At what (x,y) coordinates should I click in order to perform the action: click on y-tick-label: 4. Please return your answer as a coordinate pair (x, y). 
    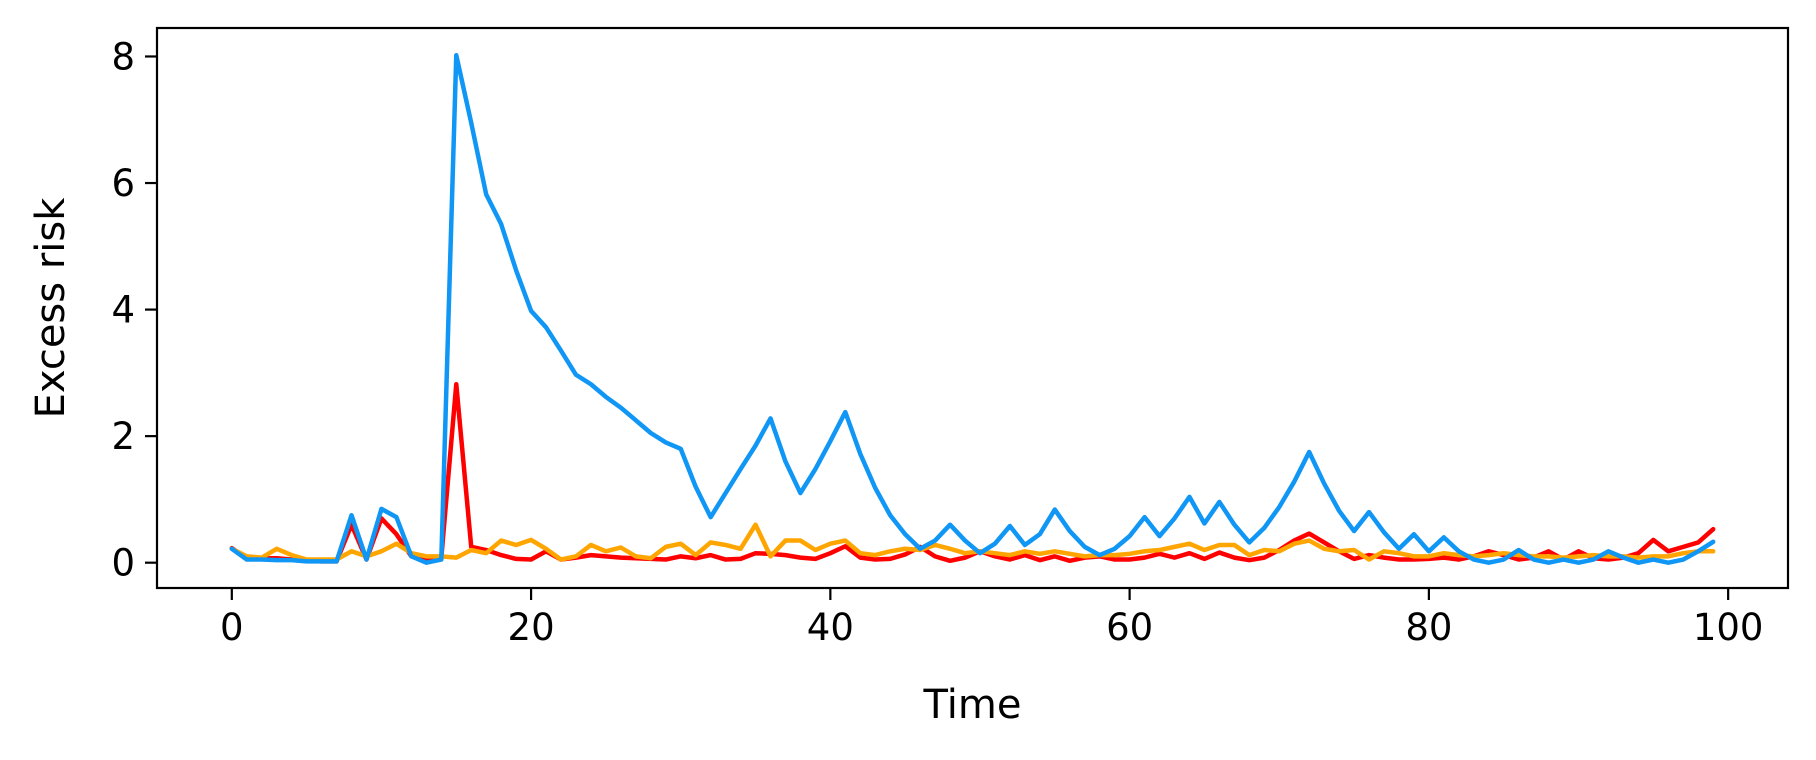
    Looking at the image, I should click on (123, 310).